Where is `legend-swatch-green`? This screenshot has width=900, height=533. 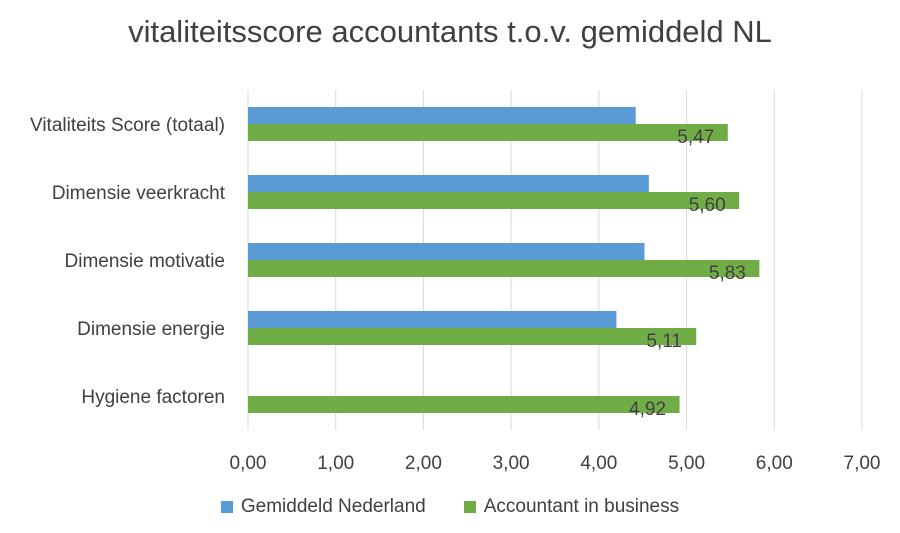
legend-swatch-green is located at coordinates (469, 507).